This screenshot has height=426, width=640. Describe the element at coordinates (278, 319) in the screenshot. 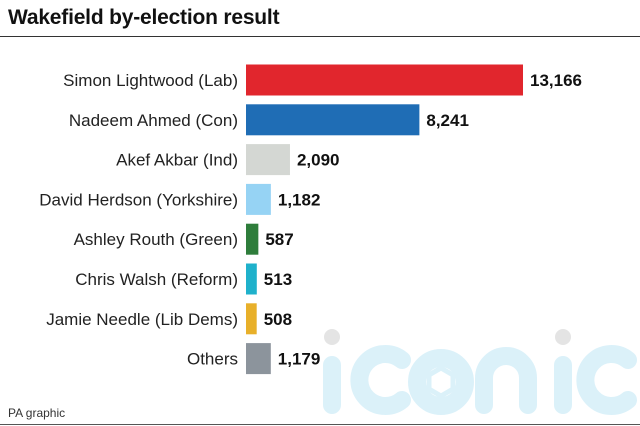

I see `value-label: 508` at that location.